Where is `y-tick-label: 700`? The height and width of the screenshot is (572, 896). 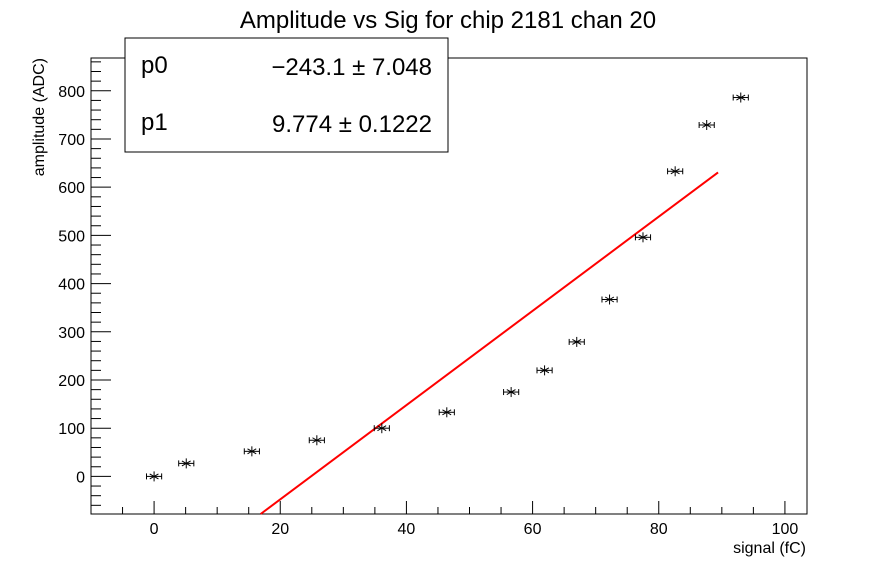 y-tick-label: 700 is located at coordinates (71, 140).